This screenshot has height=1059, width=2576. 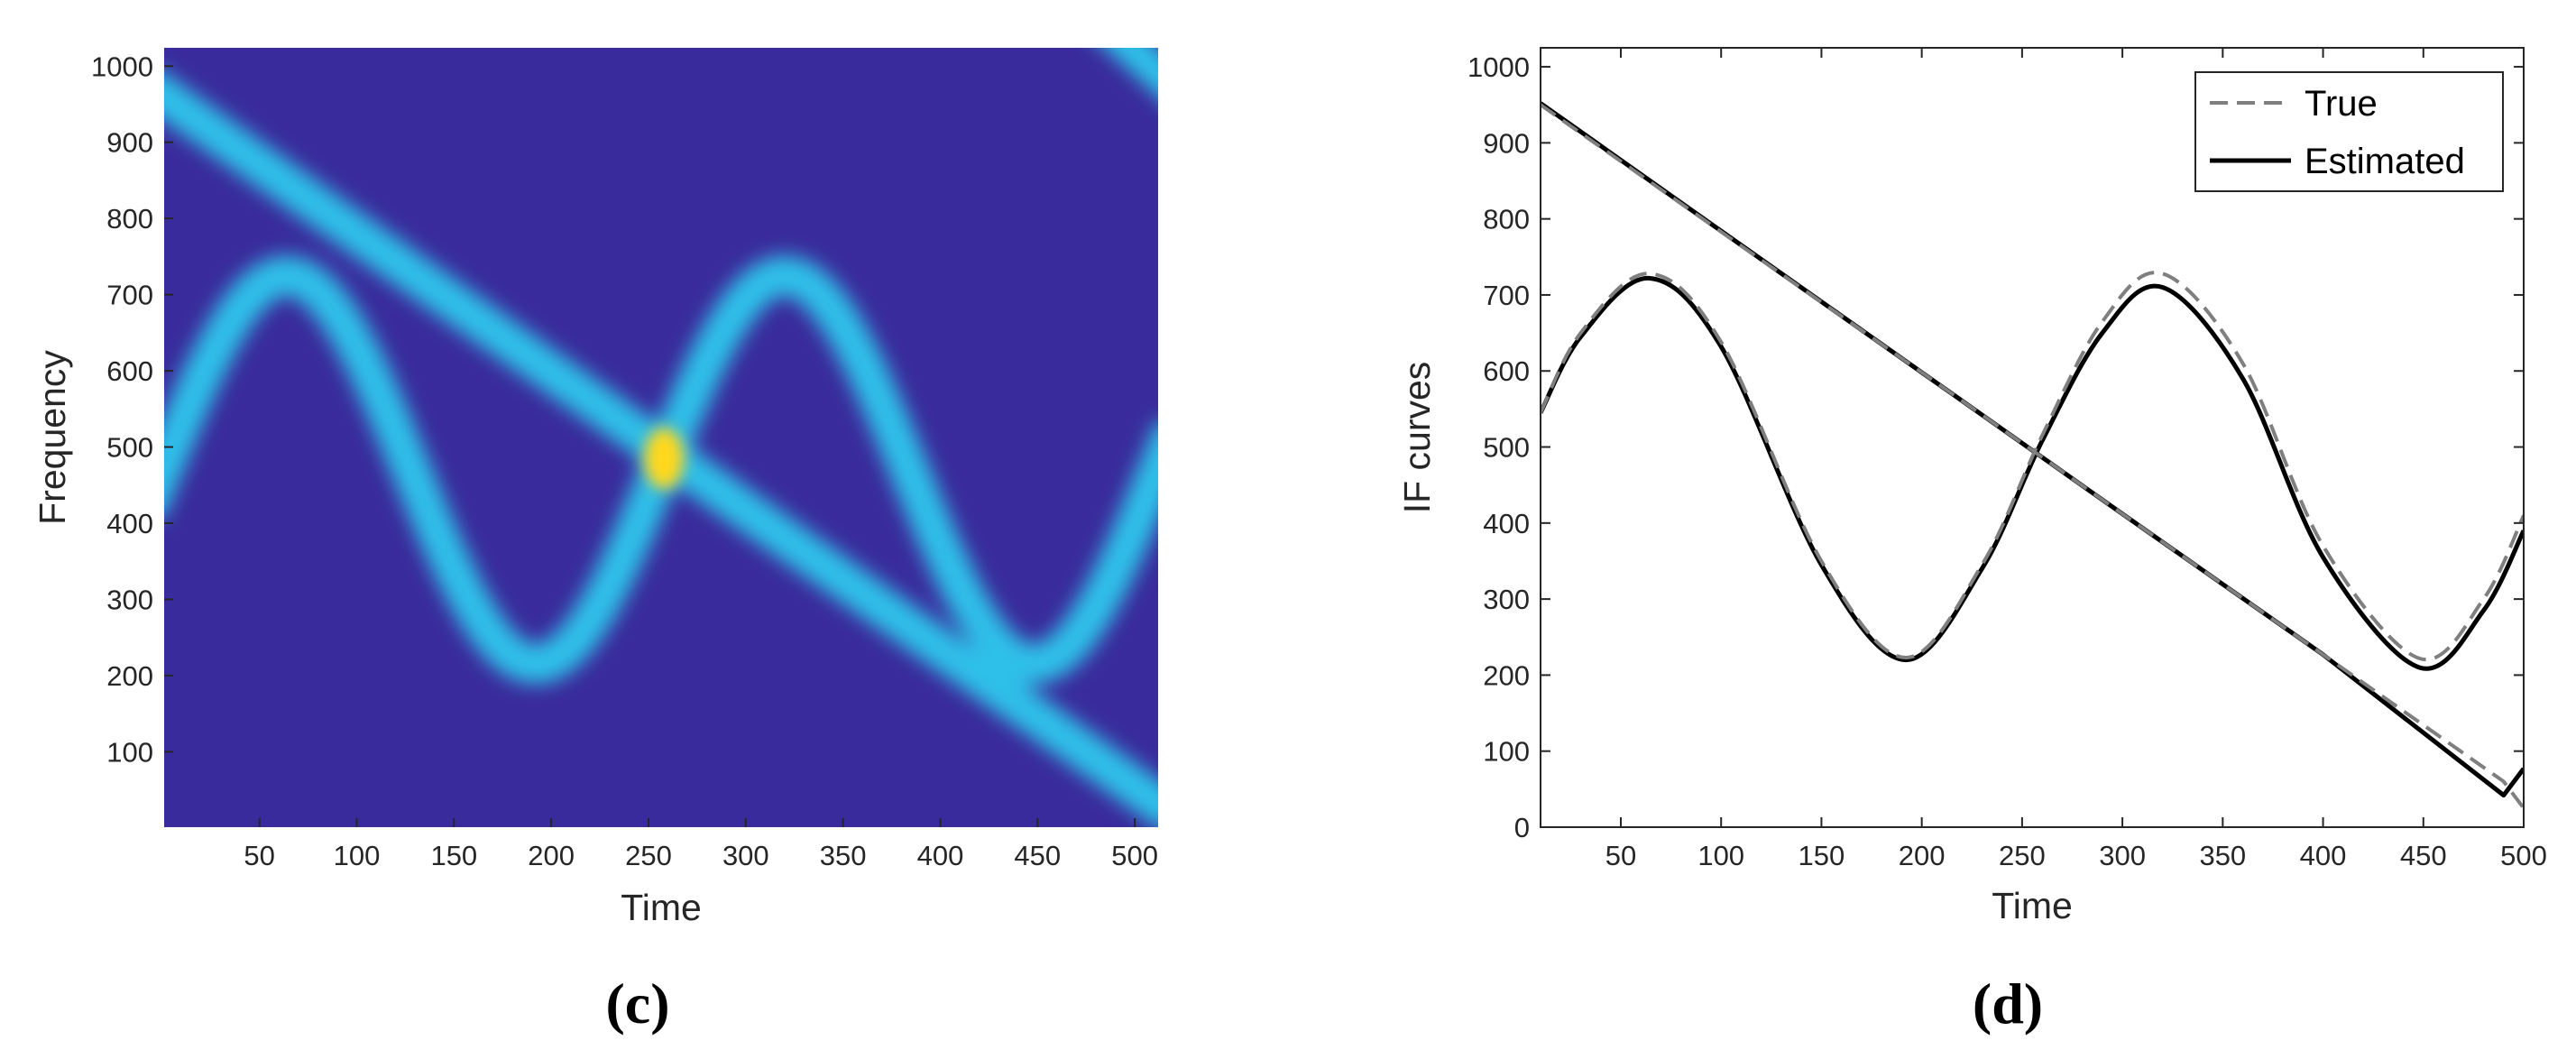 What do you see at coordinates (2424, 855) in the screenshot?
I see `lines-xtick-label: 450` at bounding box center [2424, 855].